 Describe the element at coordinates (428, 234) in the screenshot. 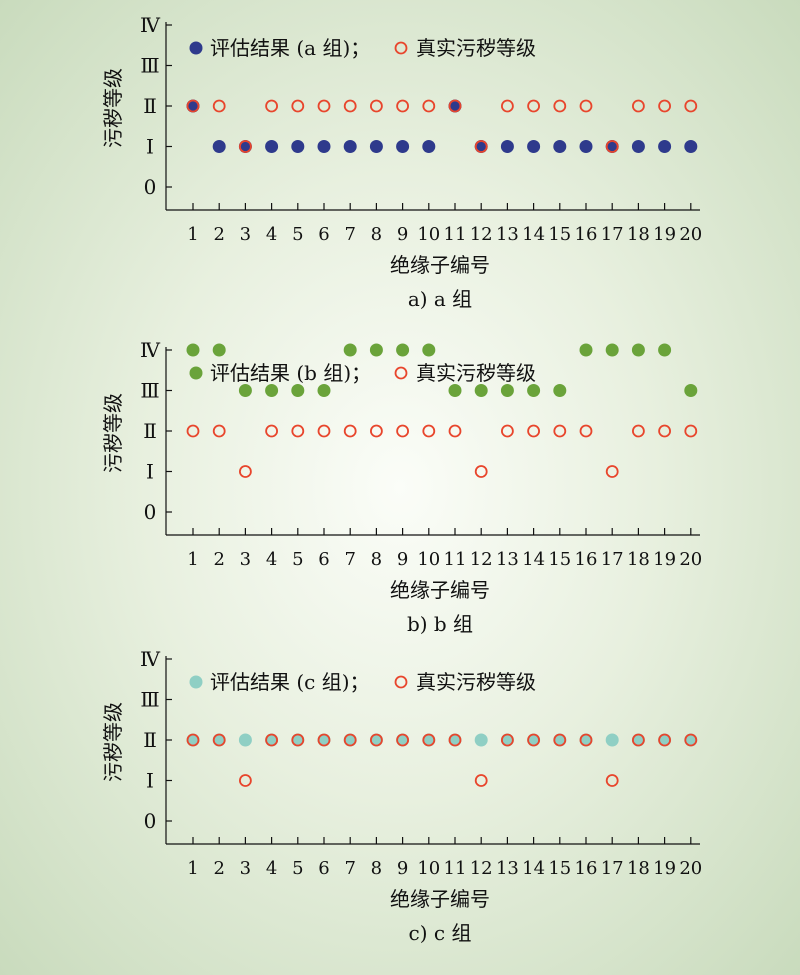

I see `x-tick-label: 10` at that location.